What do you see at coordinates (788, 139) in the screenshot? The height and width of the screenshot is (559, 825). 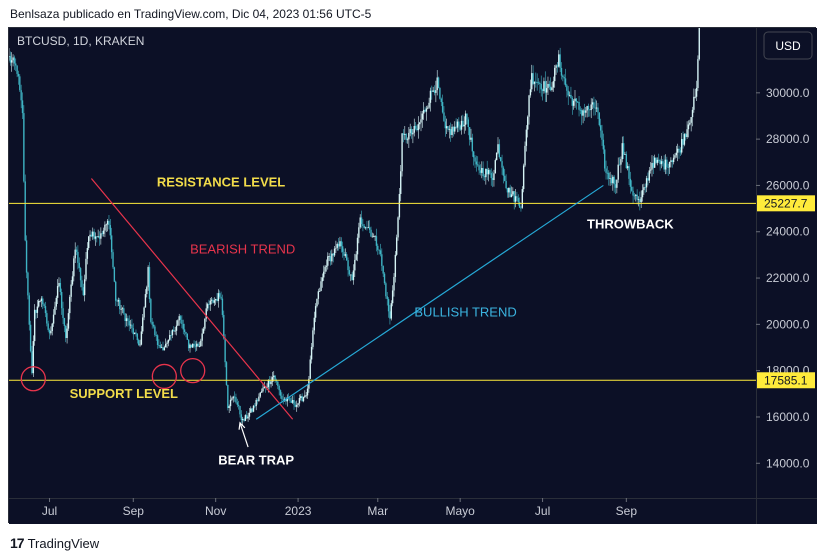 I see `y-tick-label: 28000.0` at bounding box center [788, 139].